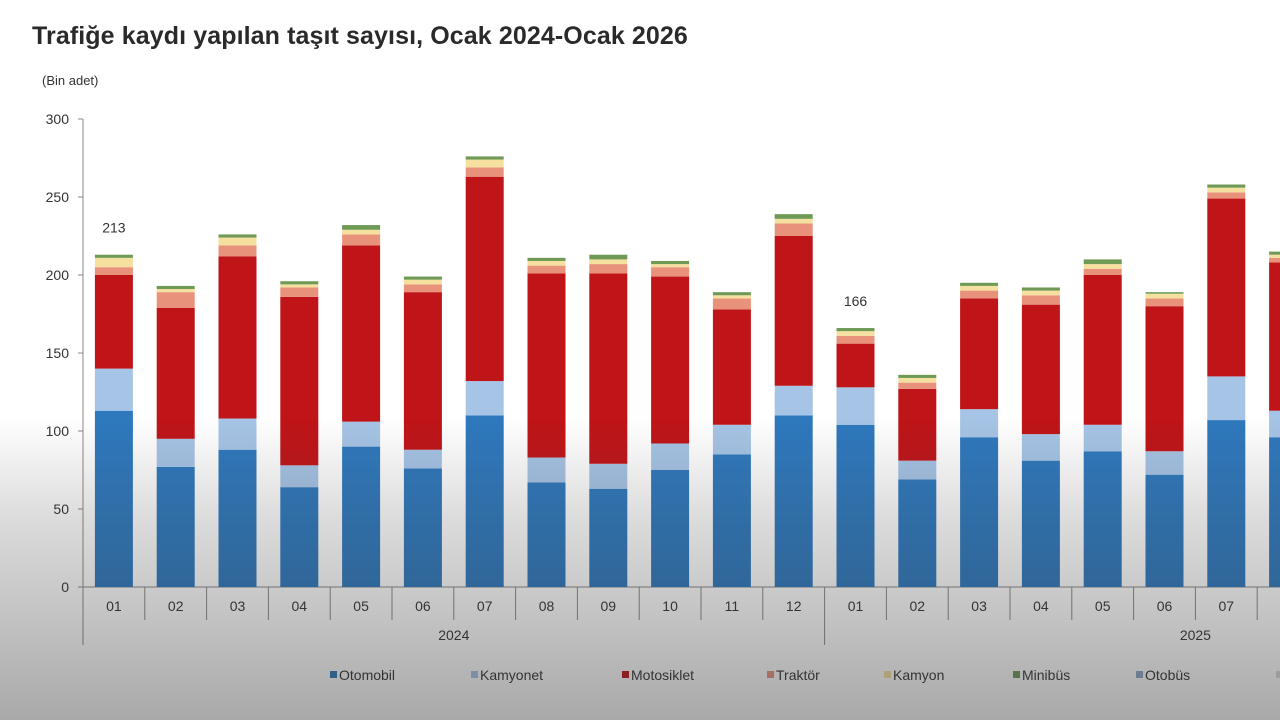 The image size is (1280, 720). What do you see at coordinates (58, 353) in the screenshot?
I see `y-tick-label: 150` at bounding box center [58, 353].